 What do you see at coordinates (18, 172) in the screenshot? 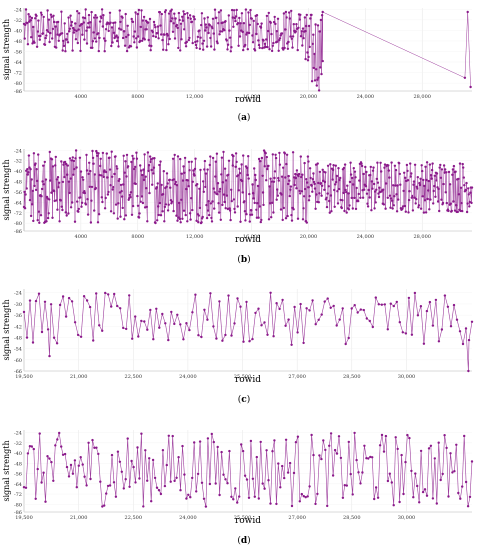
I see `y-tick-label: -40` at bounding box center [18, 172].